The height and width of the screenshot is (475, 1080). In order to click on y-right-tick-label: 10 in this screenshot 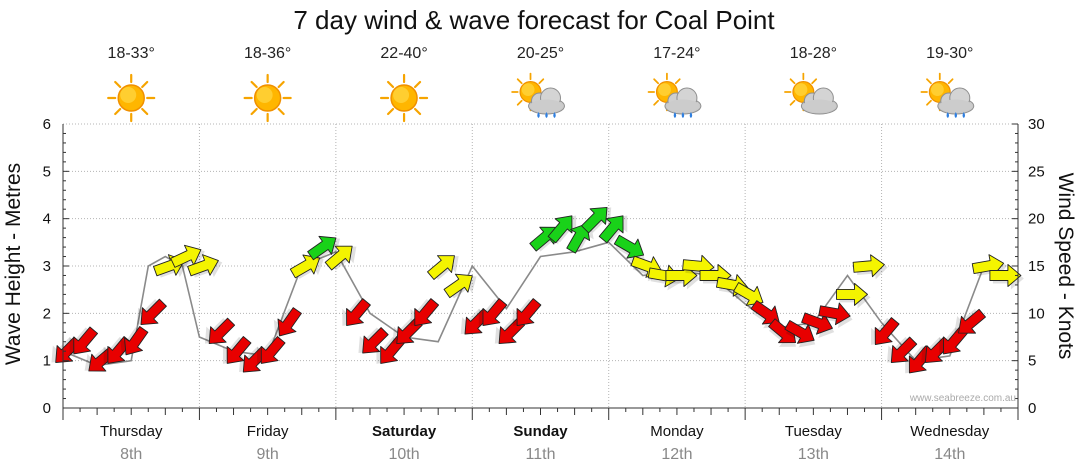, I will do `click(1036, 313)`.